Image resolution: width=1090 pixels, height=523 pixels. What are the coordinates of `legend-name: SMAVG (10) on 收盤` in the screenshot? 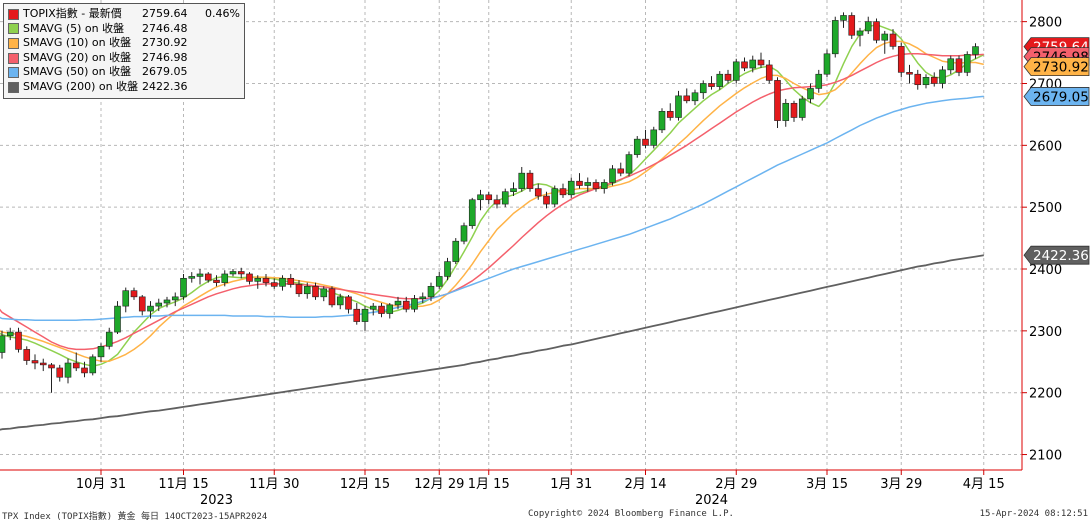 It's located at (77, 43).